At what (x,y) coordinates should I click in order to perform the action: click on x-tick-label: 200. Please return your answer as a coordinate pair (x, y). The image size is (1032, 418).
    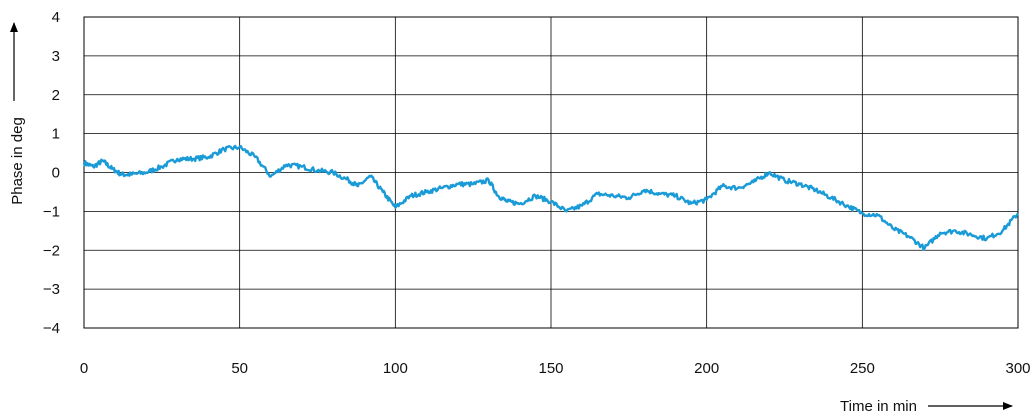
    Looking at the image, I should click on (706, 368).